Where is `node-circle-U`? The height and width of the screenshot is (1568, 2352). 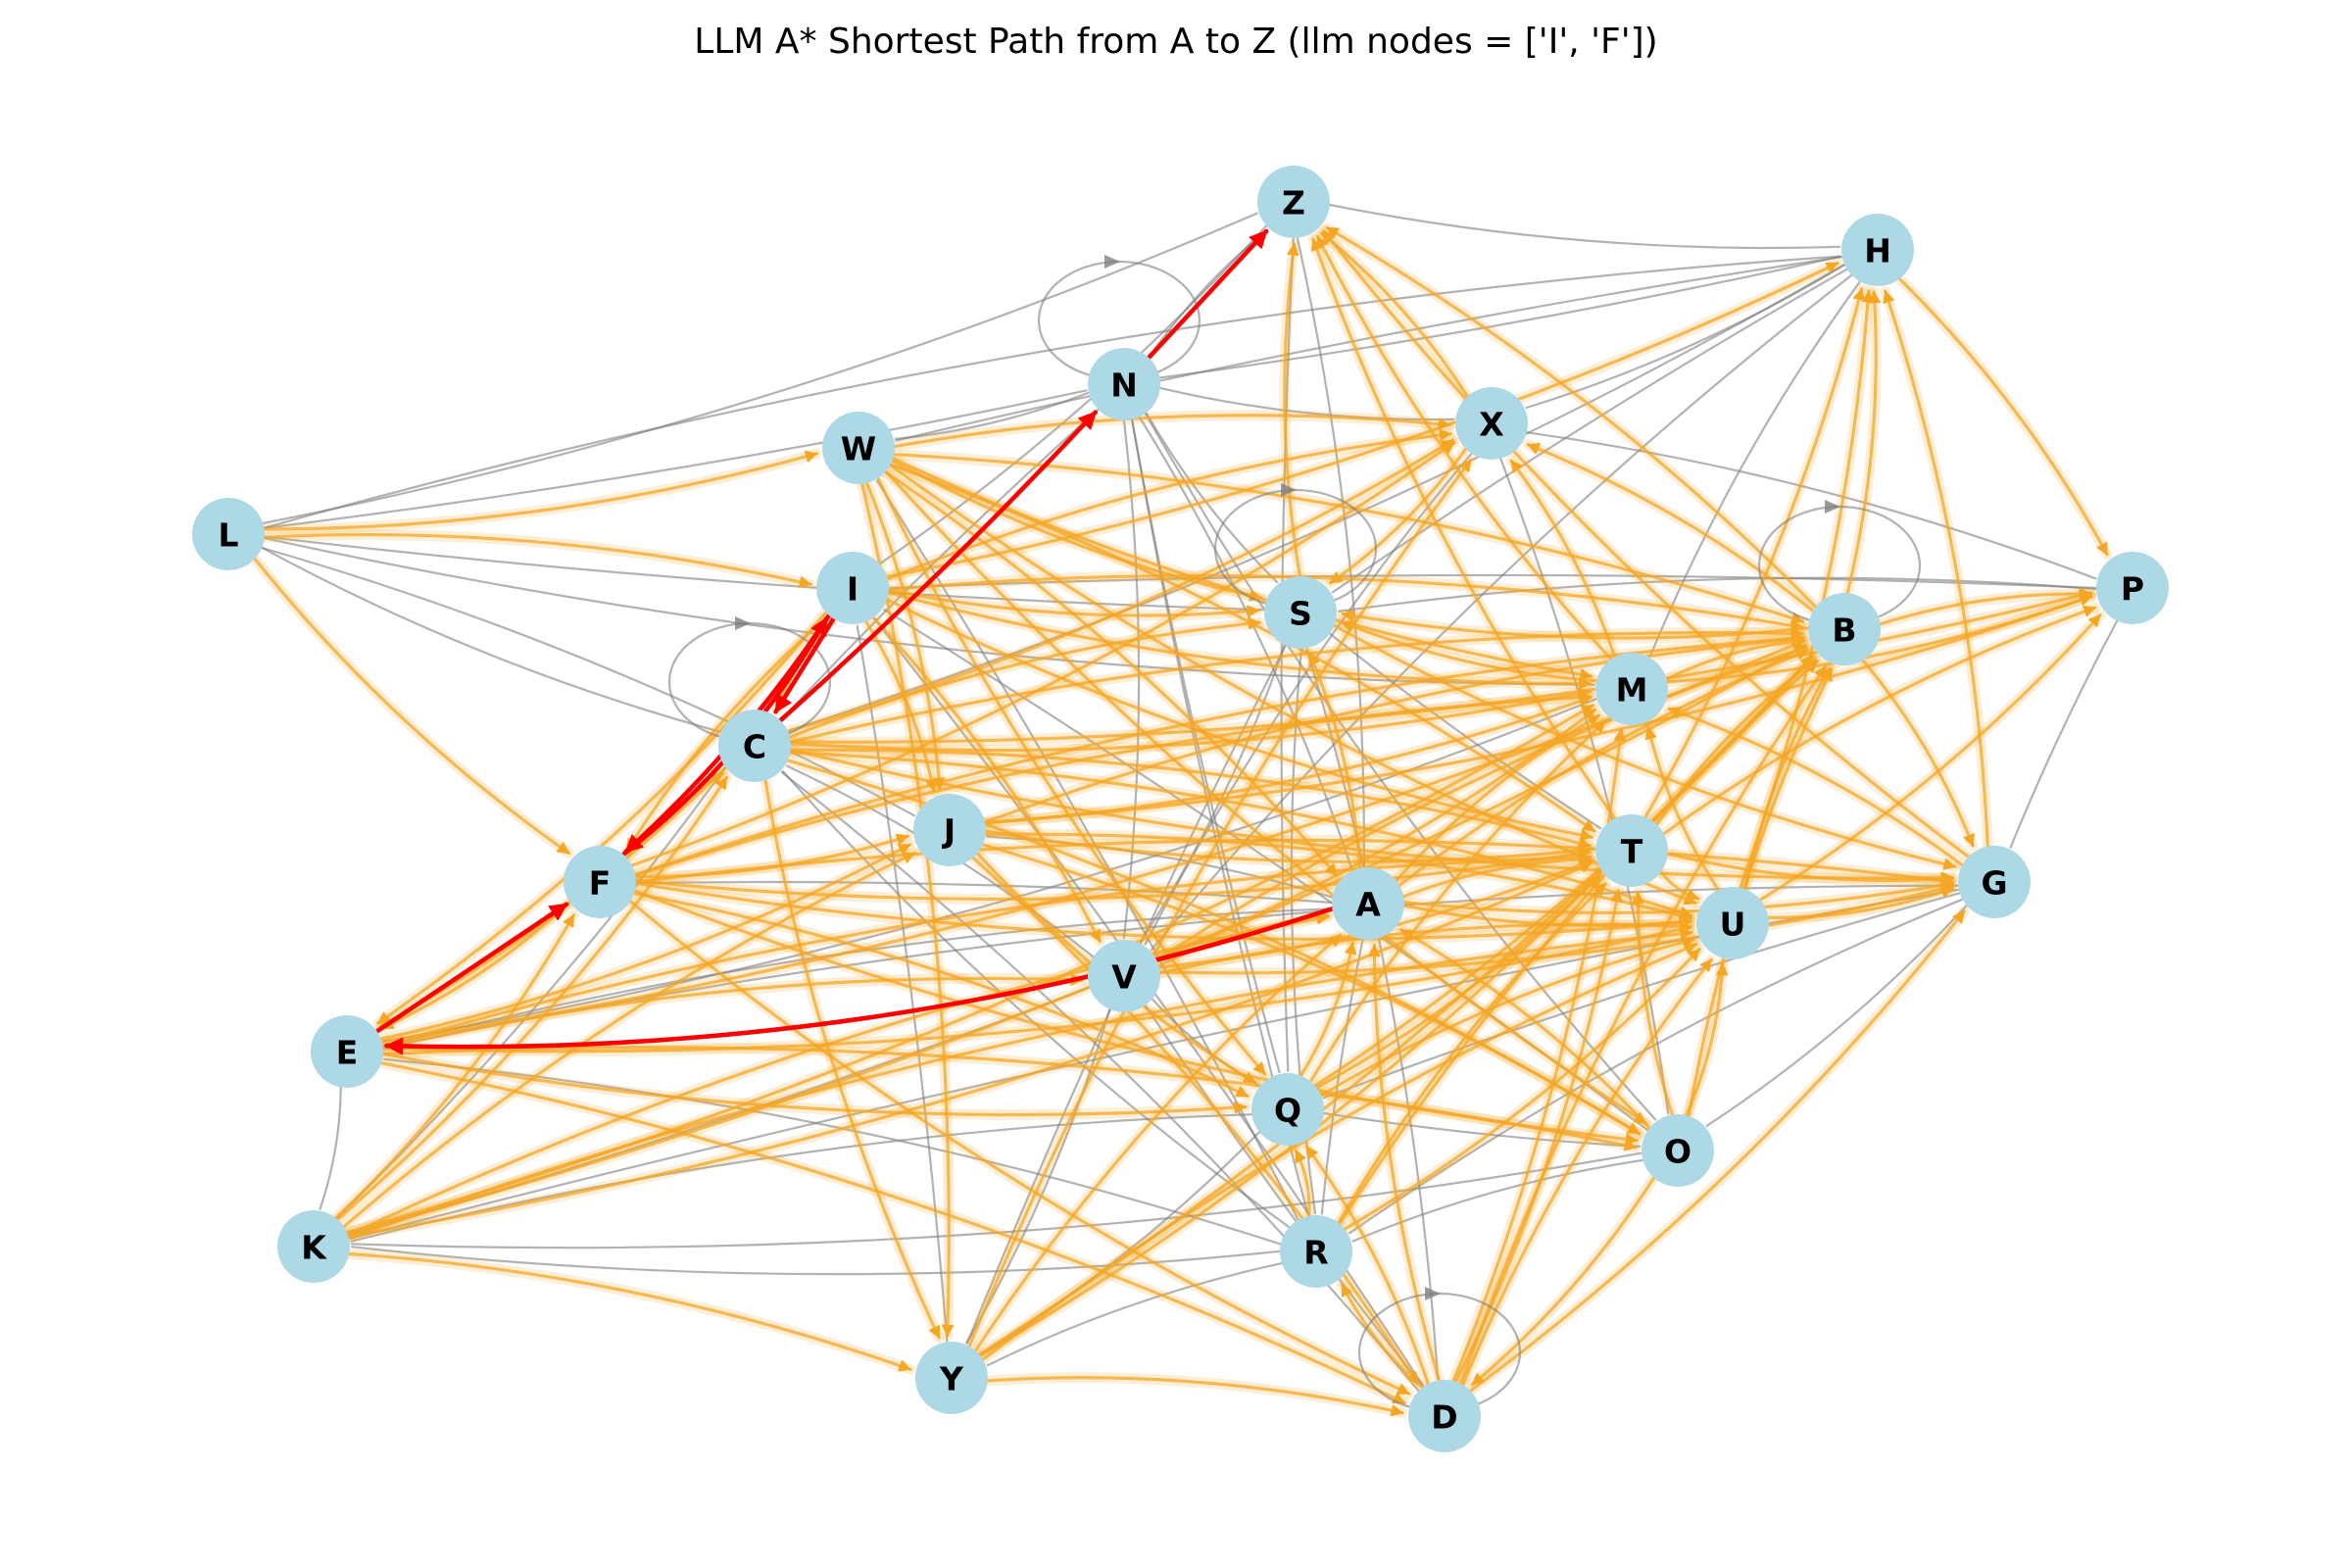 node-circle-U is located at coordinates (1732, 923).